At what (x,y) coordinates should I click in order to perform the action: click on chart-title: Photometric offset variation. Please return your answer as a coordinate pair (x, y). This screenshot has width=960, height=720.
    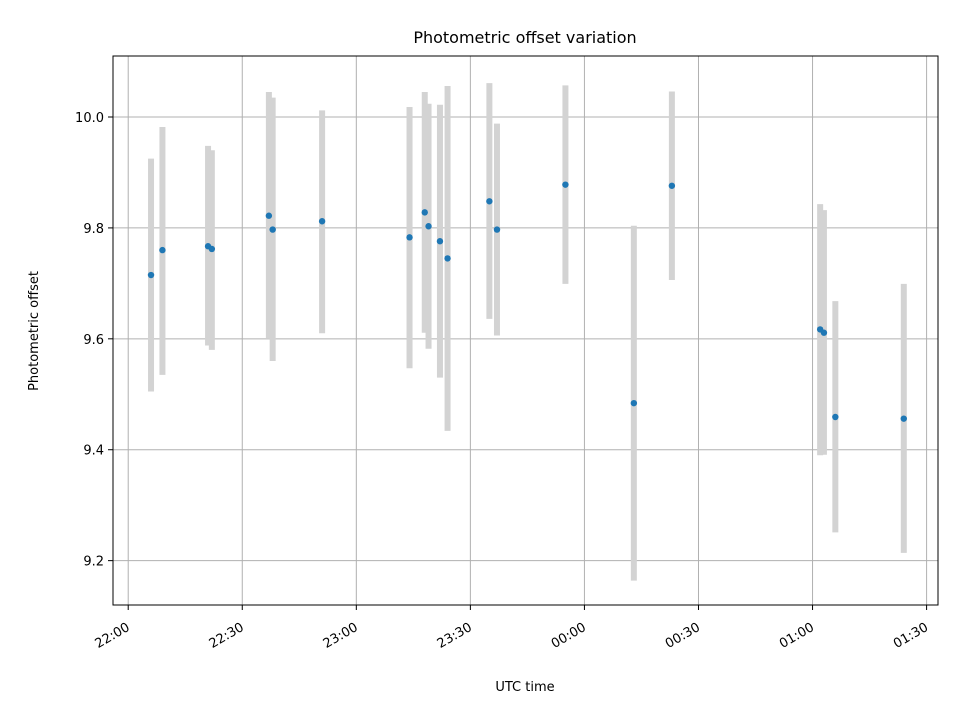
    Looking at the image, I should click on (524, 37).